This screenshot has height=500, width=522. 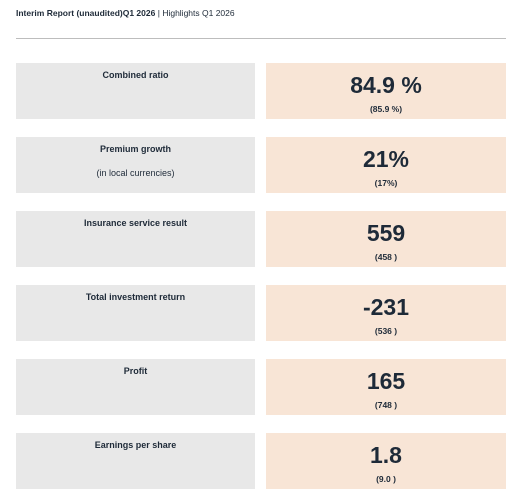 I want to click on divider, so click(x=261, y=38).